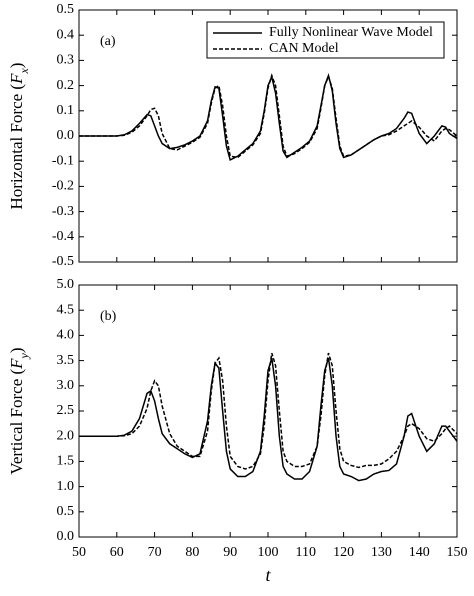 Image resolution: width=474 pixels, height=596 pixels. I want to click on y-tick-label: 0.2, so click(66, 85).